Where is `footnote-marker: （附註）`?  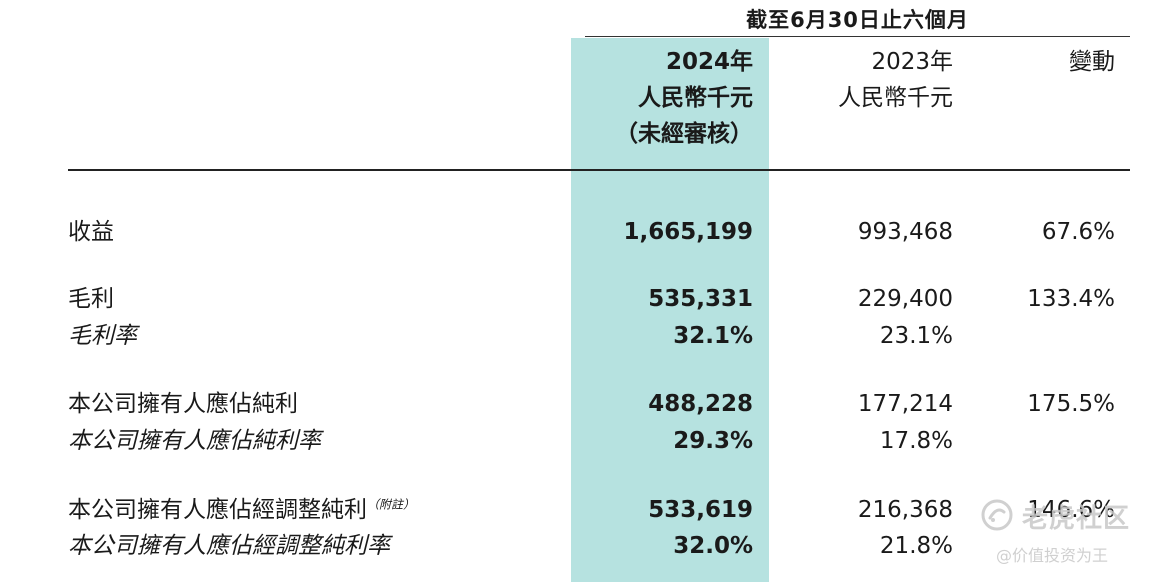 footnote-marker: （附註） is located at coordinates (391, 504).